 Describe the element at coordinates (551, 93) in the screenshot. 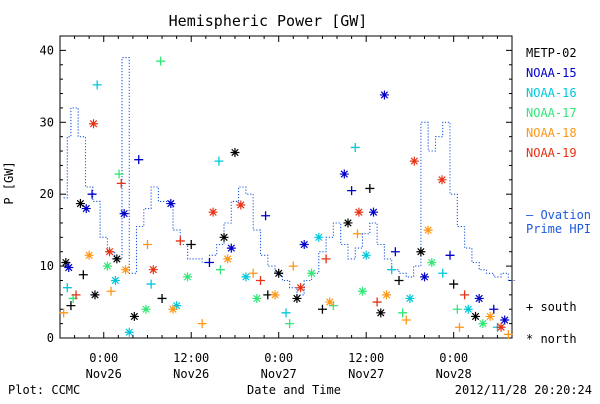

I see `legend-entry: NOAA-16` at that location.